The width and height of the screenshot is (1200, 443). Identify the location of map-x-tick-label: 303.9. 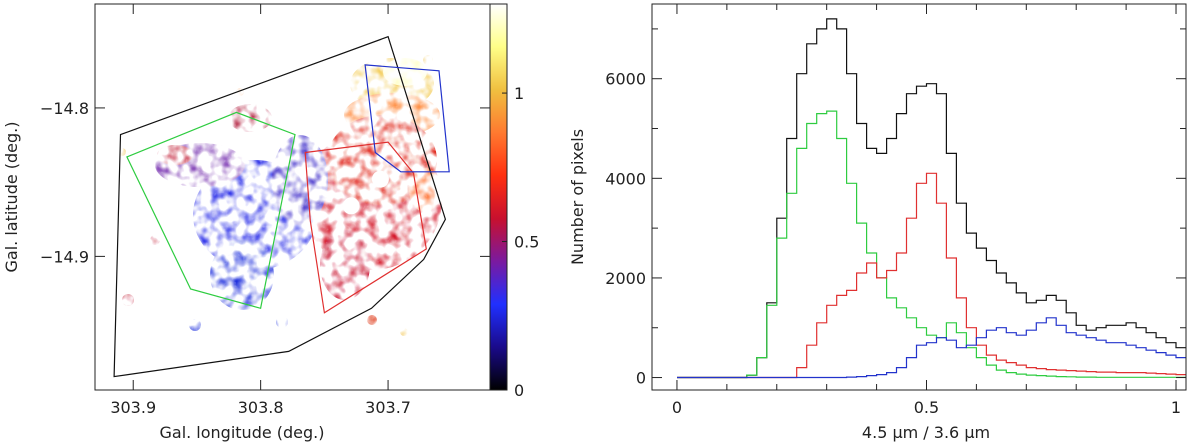
(133, 407).